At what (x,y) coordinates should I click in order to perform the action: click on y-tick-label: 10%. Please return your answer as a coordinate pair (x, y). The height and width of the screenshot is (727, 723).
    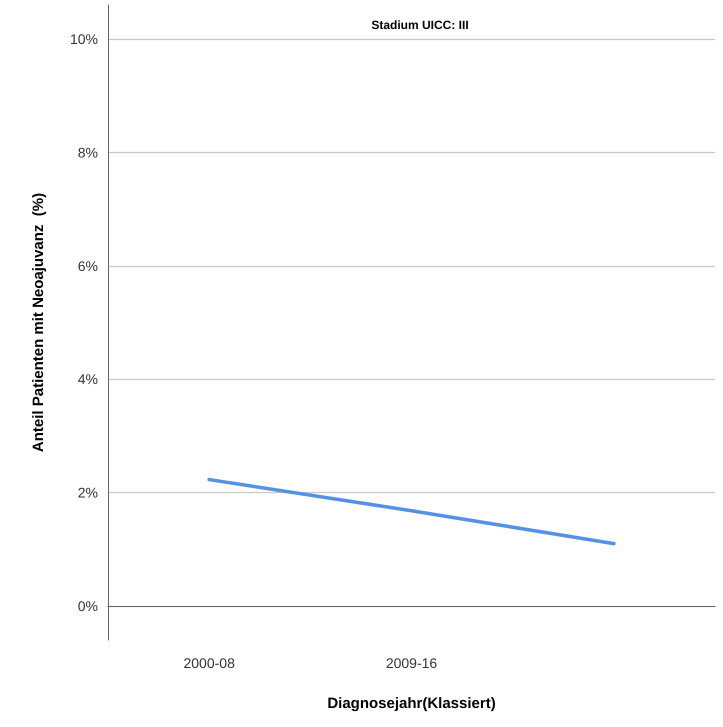
    Looking at the image, I should click on (84, 39).